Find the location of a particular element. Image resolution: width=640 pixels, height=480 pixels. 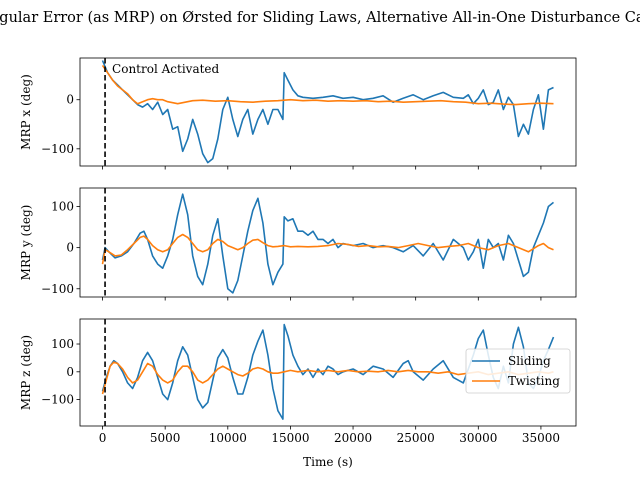

control-activated-annotation: Control Activated is located at coordinates (165, 69).